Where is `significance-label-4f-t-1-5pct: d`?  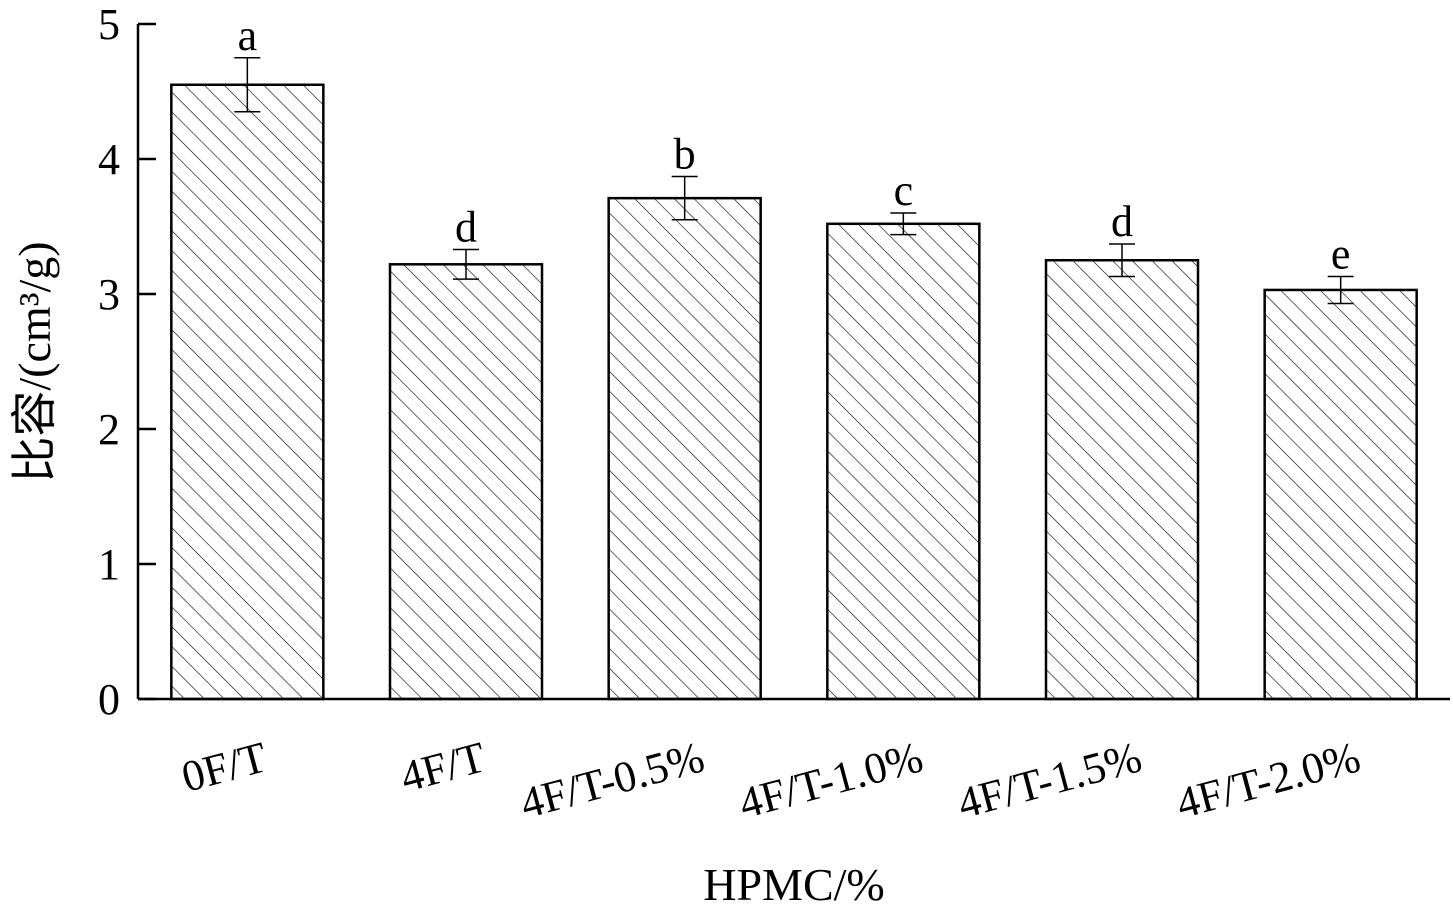
significance-label-4f-t-1-5pct: d is located at coordinates (1122, 221).